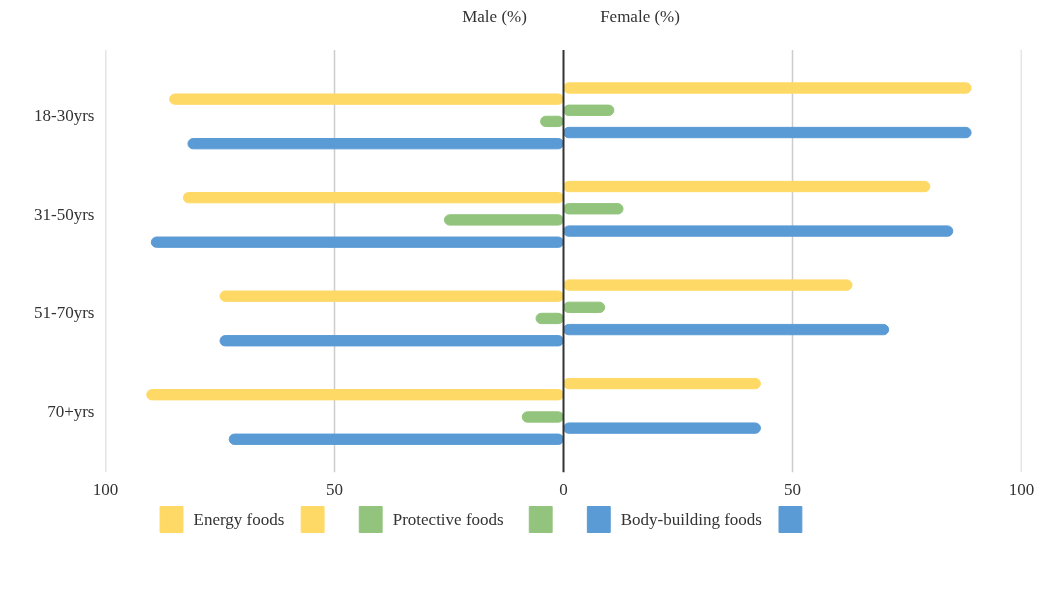 The height and width of the screenshot is (610, 1043). Describe the element at coordinates (71, 411) in the screenshot. I see `y-tick-label: 70+yrs` at that location.